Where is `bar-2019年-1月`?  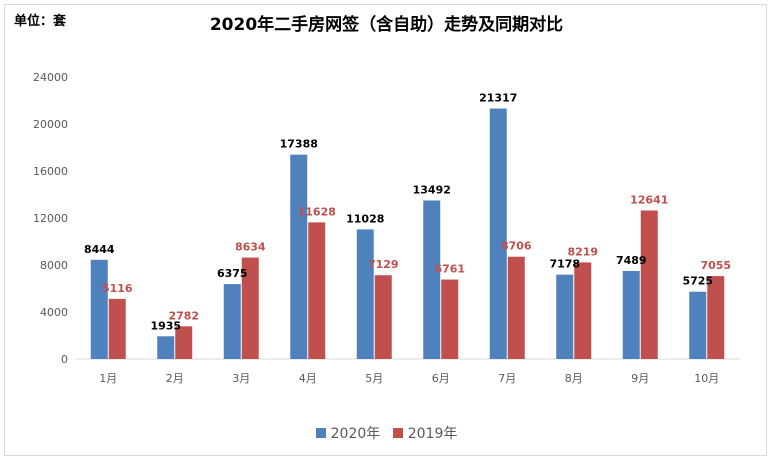 bar-2019年-1月 is located at coordinates (117, 328).